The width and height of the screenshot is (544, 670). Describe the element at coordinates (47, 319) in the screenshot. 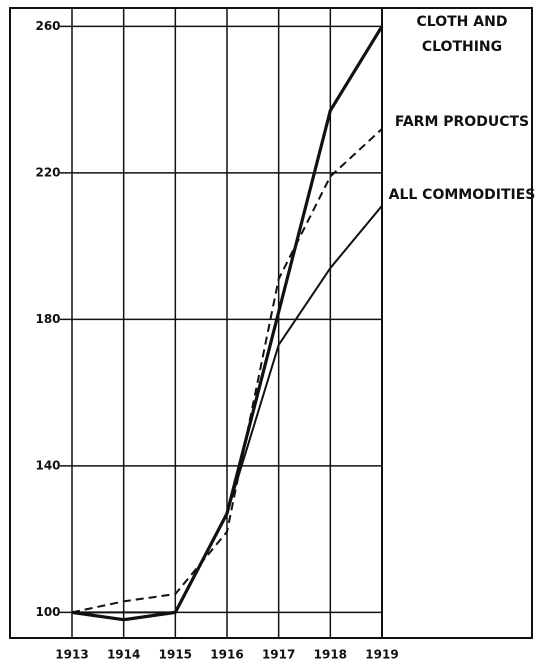

I see `y-tick-label: 180` at that location.